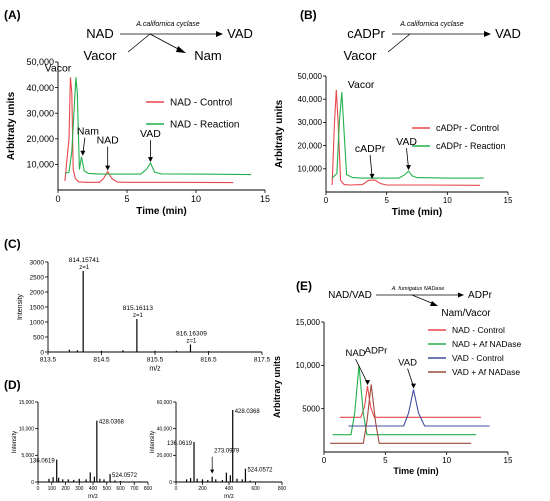  Describe the element at coordinates (79, 489) in the screenshot. I see `chart-d1-x-tick-label: 300` at that location.